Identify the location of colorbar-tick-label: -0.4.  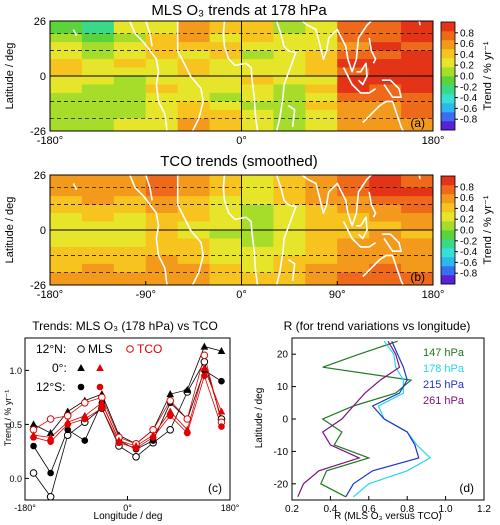
(469, 252).